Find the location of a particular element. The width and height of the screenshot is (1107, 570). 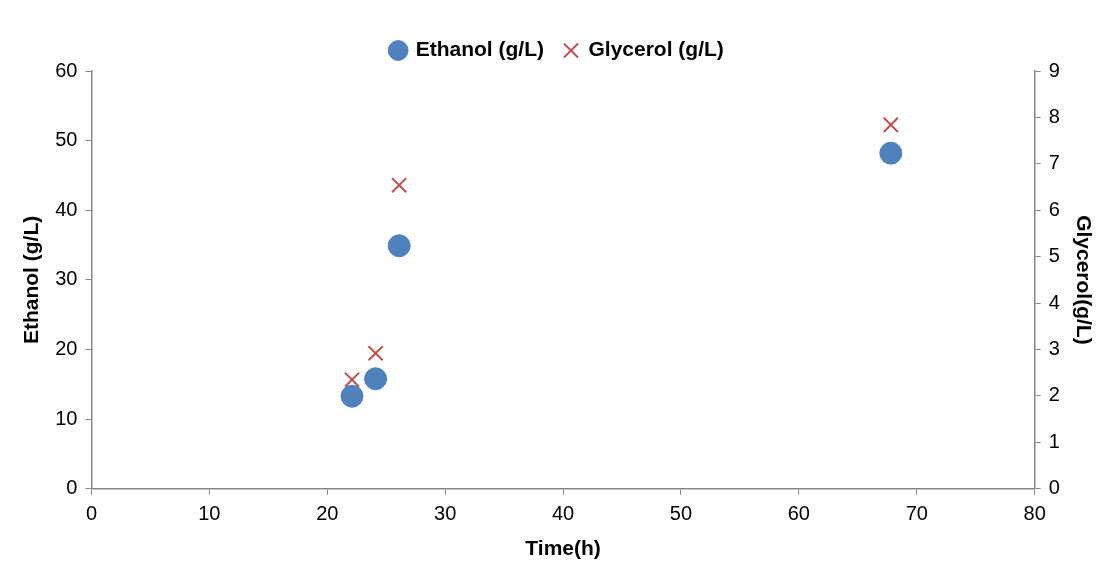

y2-tick-label: 7 is located at coordinates (1054, 162).